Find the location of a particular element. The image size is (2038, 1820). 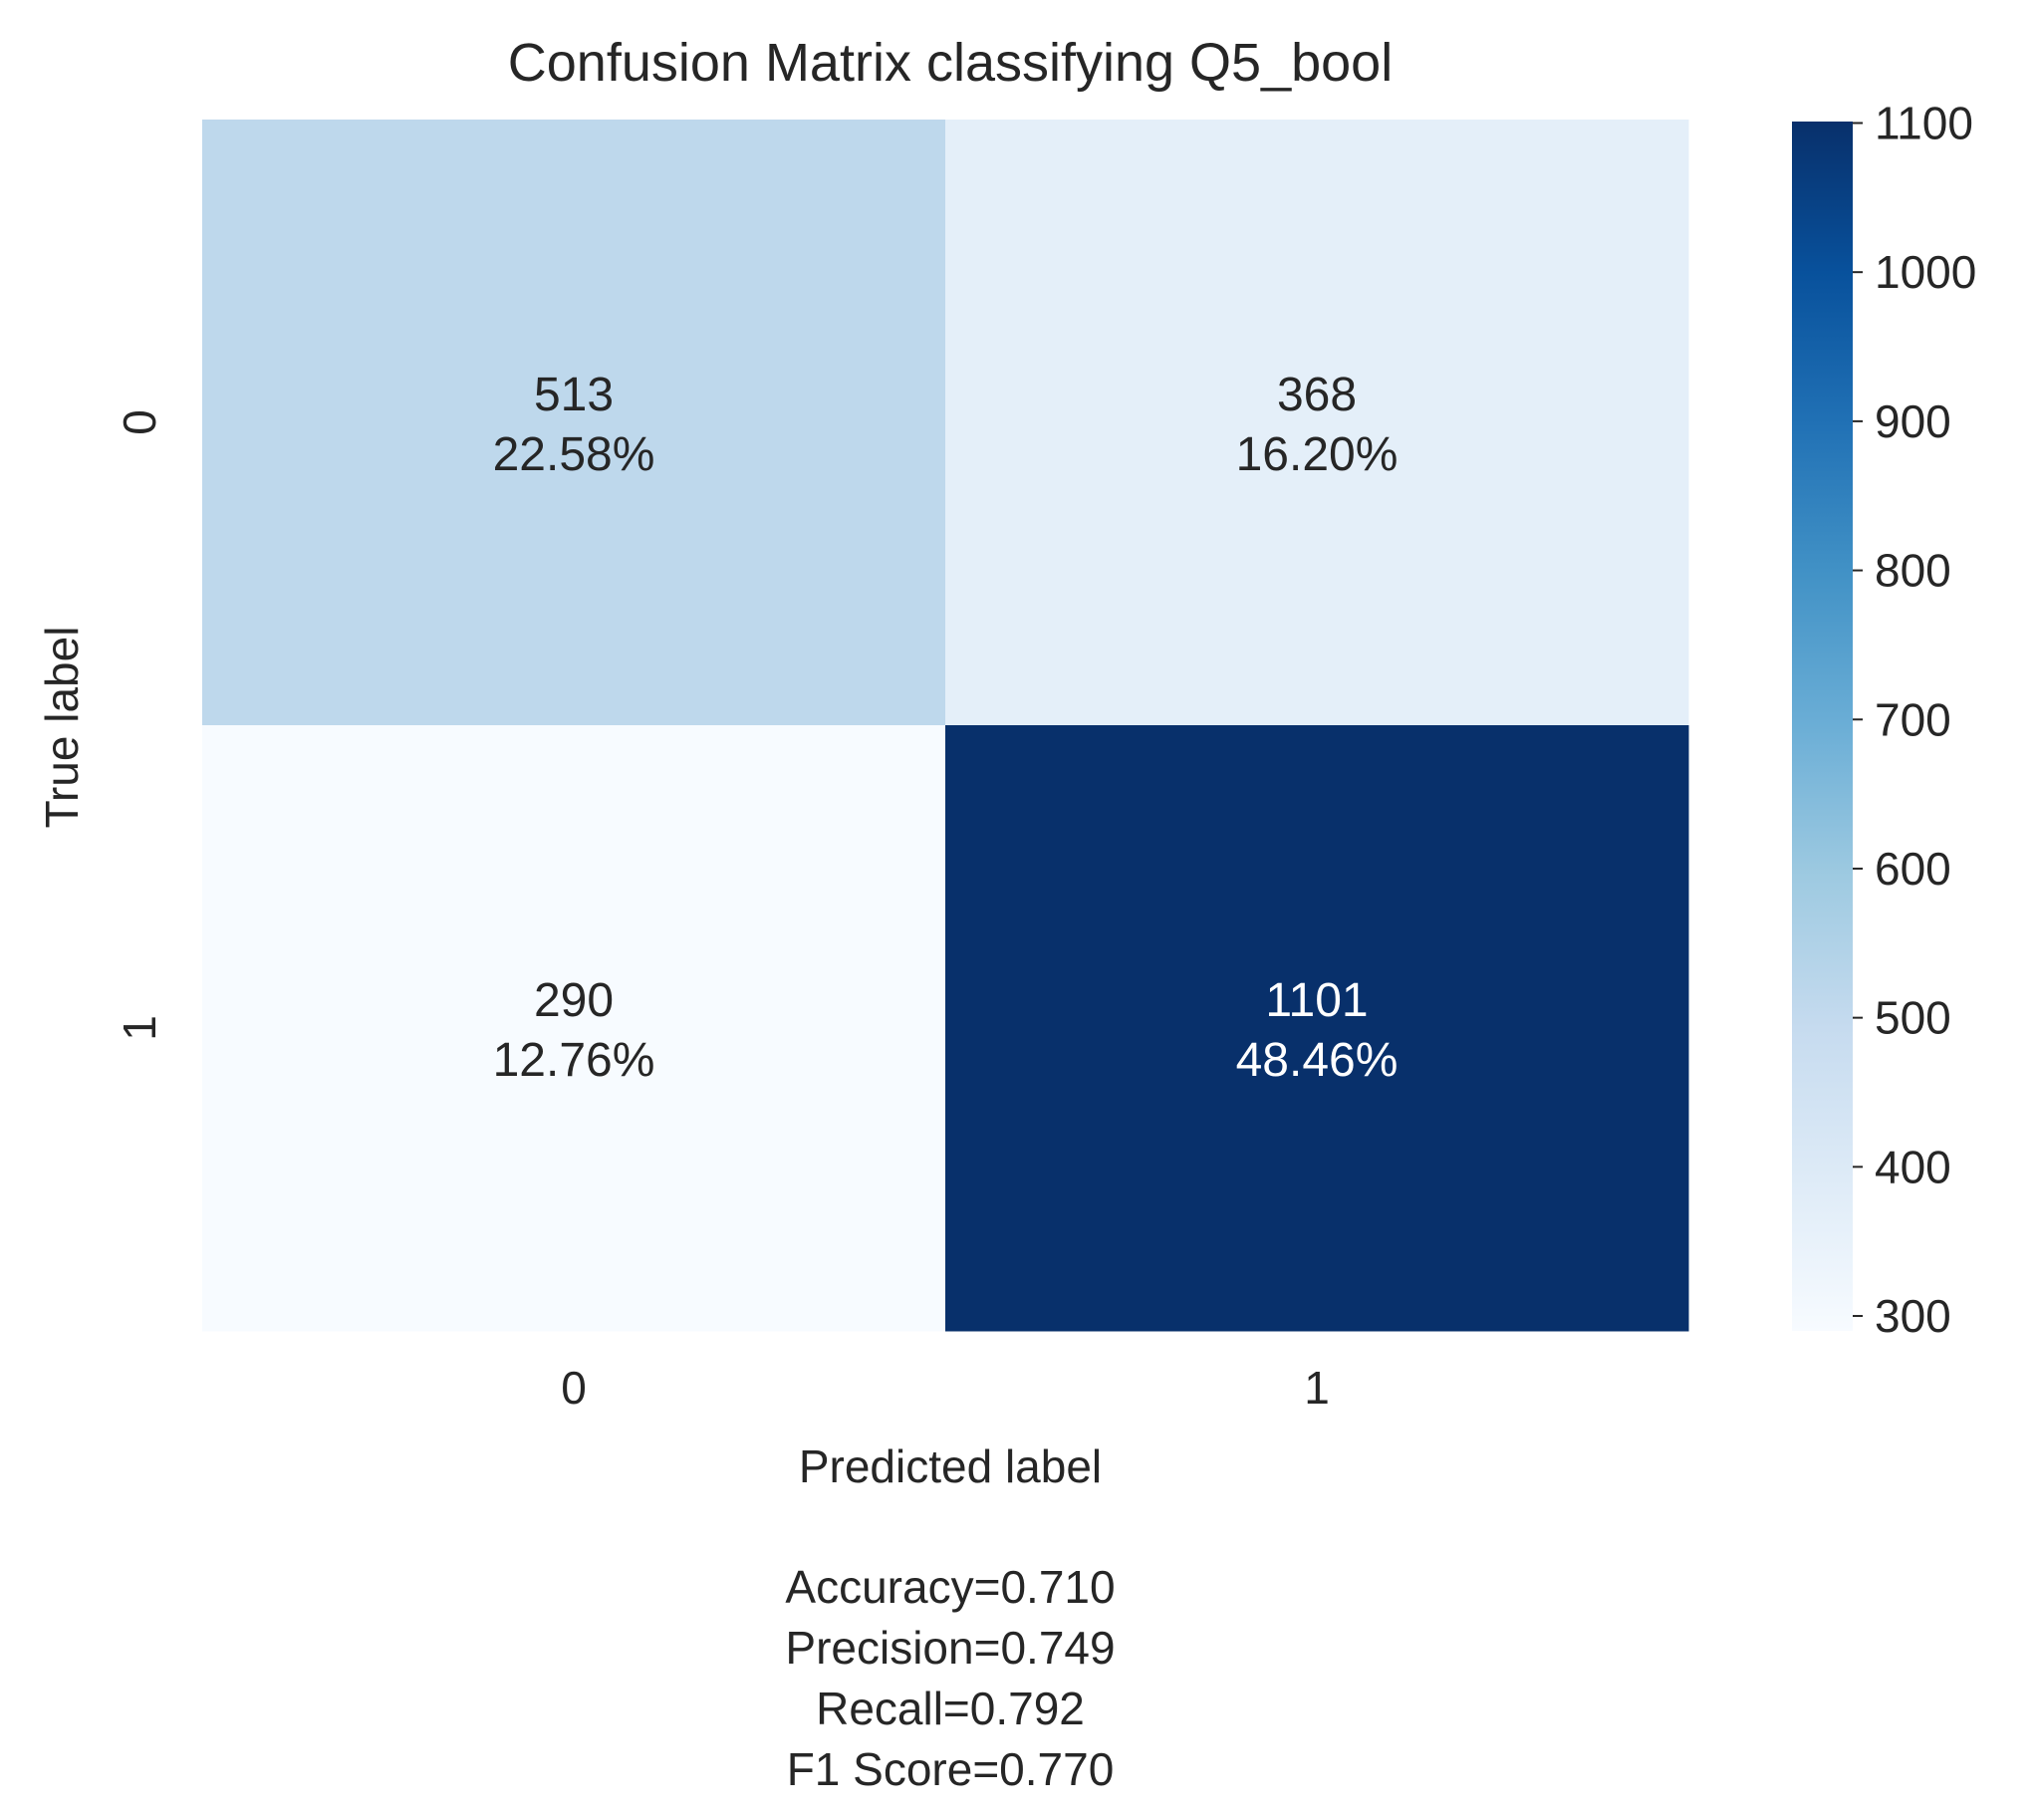

colorbar-tick-label: 1100 is located at coordinates (1924, 122).